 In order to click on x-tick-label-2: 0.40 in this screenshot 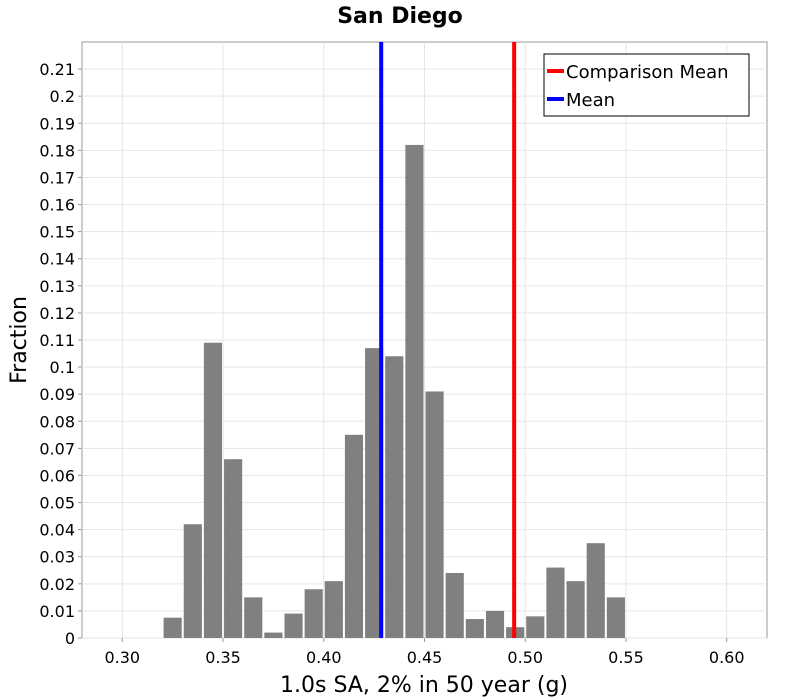, I will do `click(324, 657)`.